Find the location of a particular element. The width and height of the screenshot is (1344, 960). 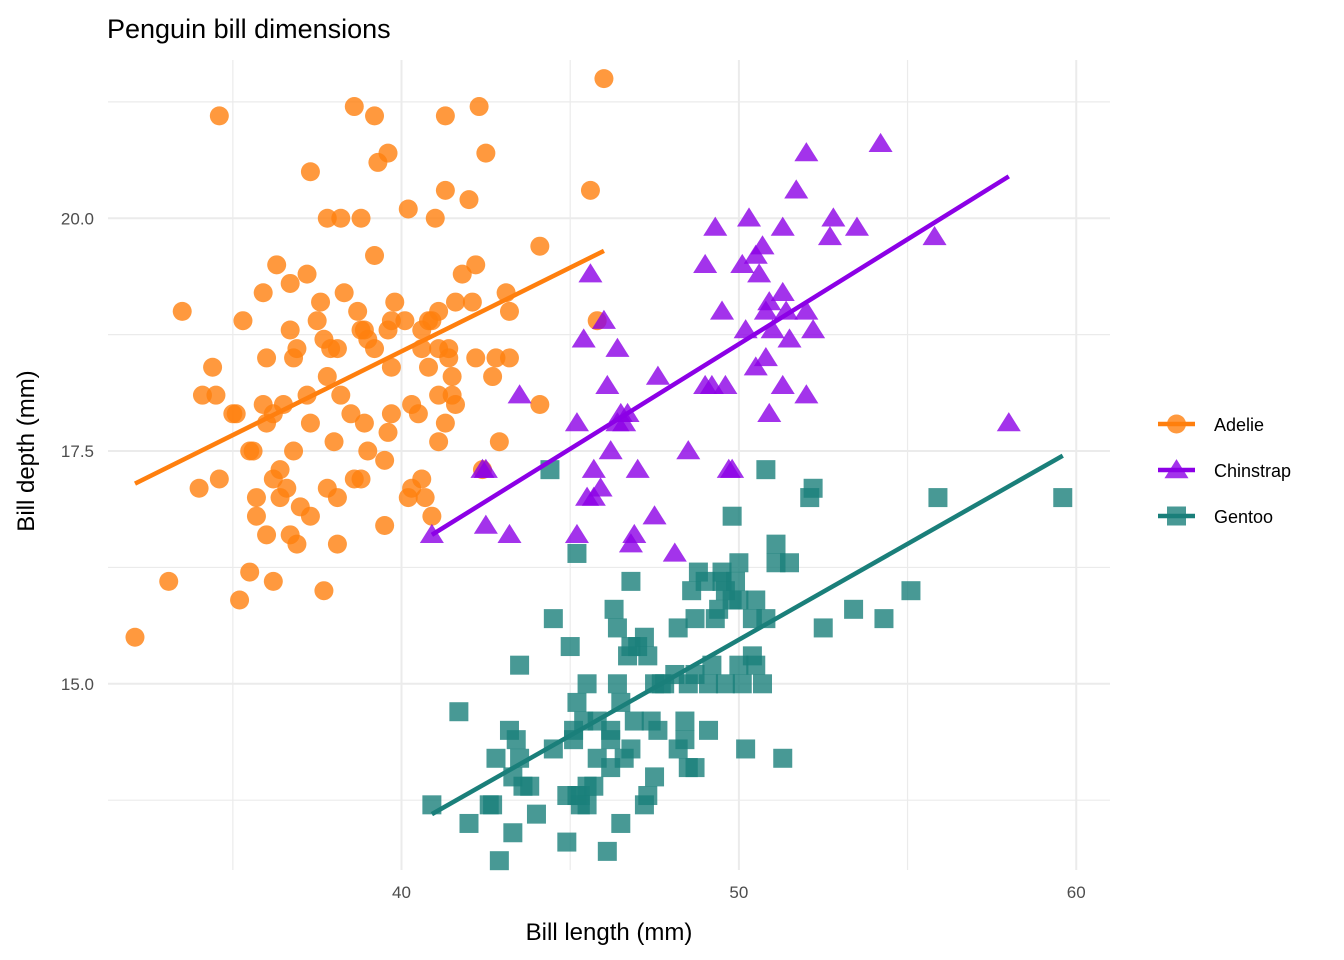

adelie-fit-line is located at coordinates (369, 367).